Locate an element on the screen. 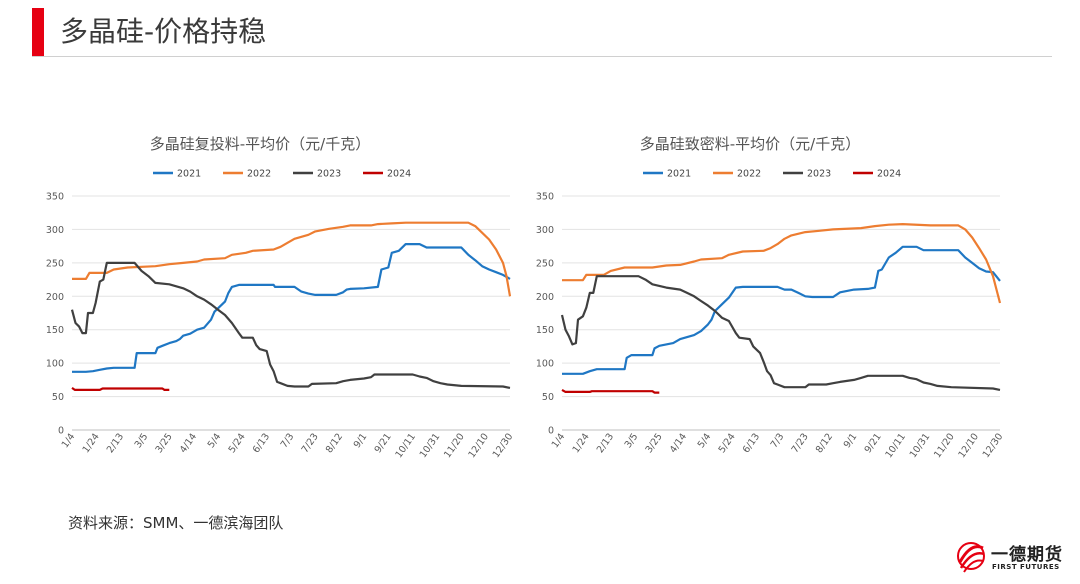  chart-title: 多晶硅致密料-平均价（元/千克） is located at coordinates (750, 144).